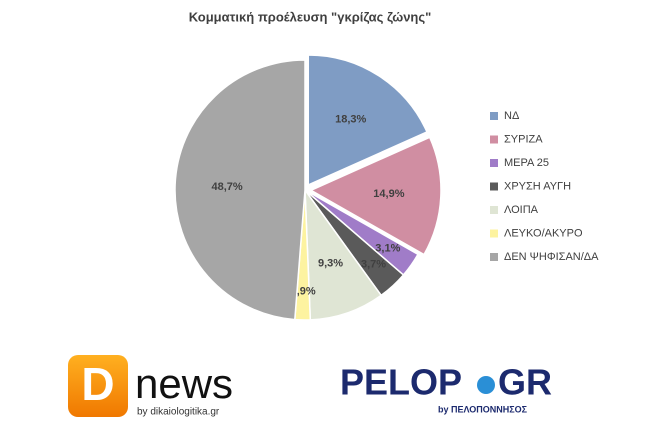 The height and width of the screenshot is (439, 650). Describe the element at coordinates (526, 163) in the screenshot. I see `legend-label: ΜΕΡΑ 25` at that location.